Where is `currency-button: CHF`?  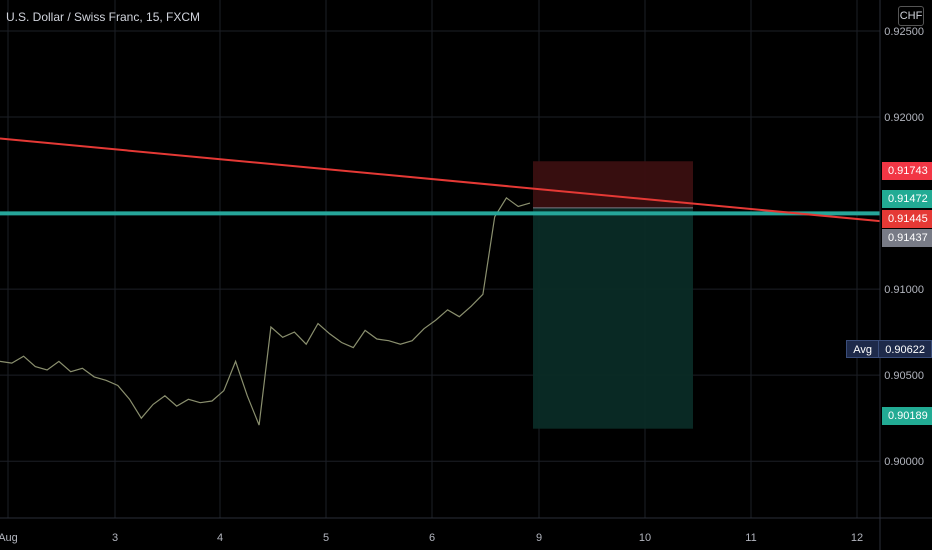 currency-button: CHF is located at coordinates (911, 16).